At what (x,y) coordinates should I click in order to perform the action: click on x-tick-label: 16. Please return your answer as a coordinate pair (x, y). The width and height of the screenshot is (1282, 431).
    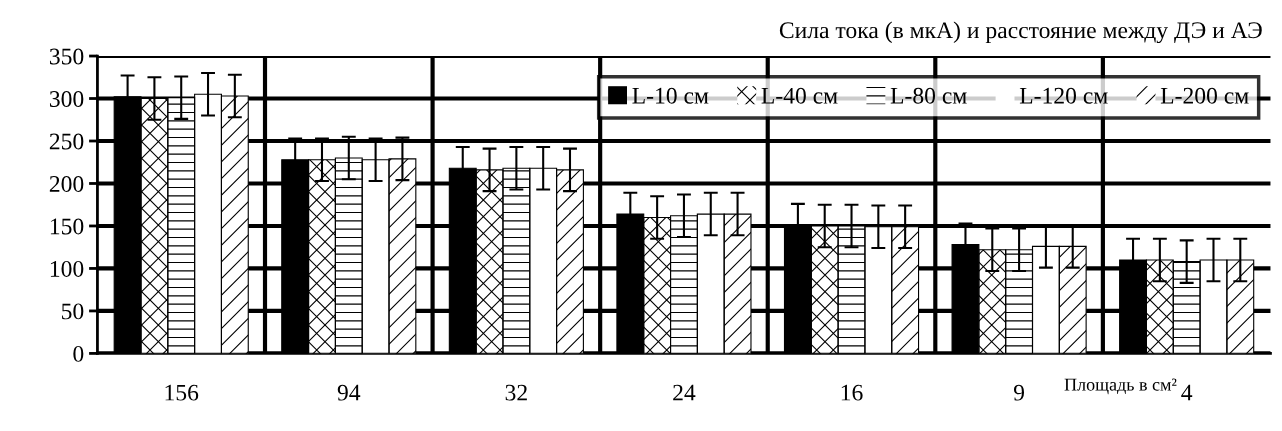
    Looking at the image, I should click on (852, 392).